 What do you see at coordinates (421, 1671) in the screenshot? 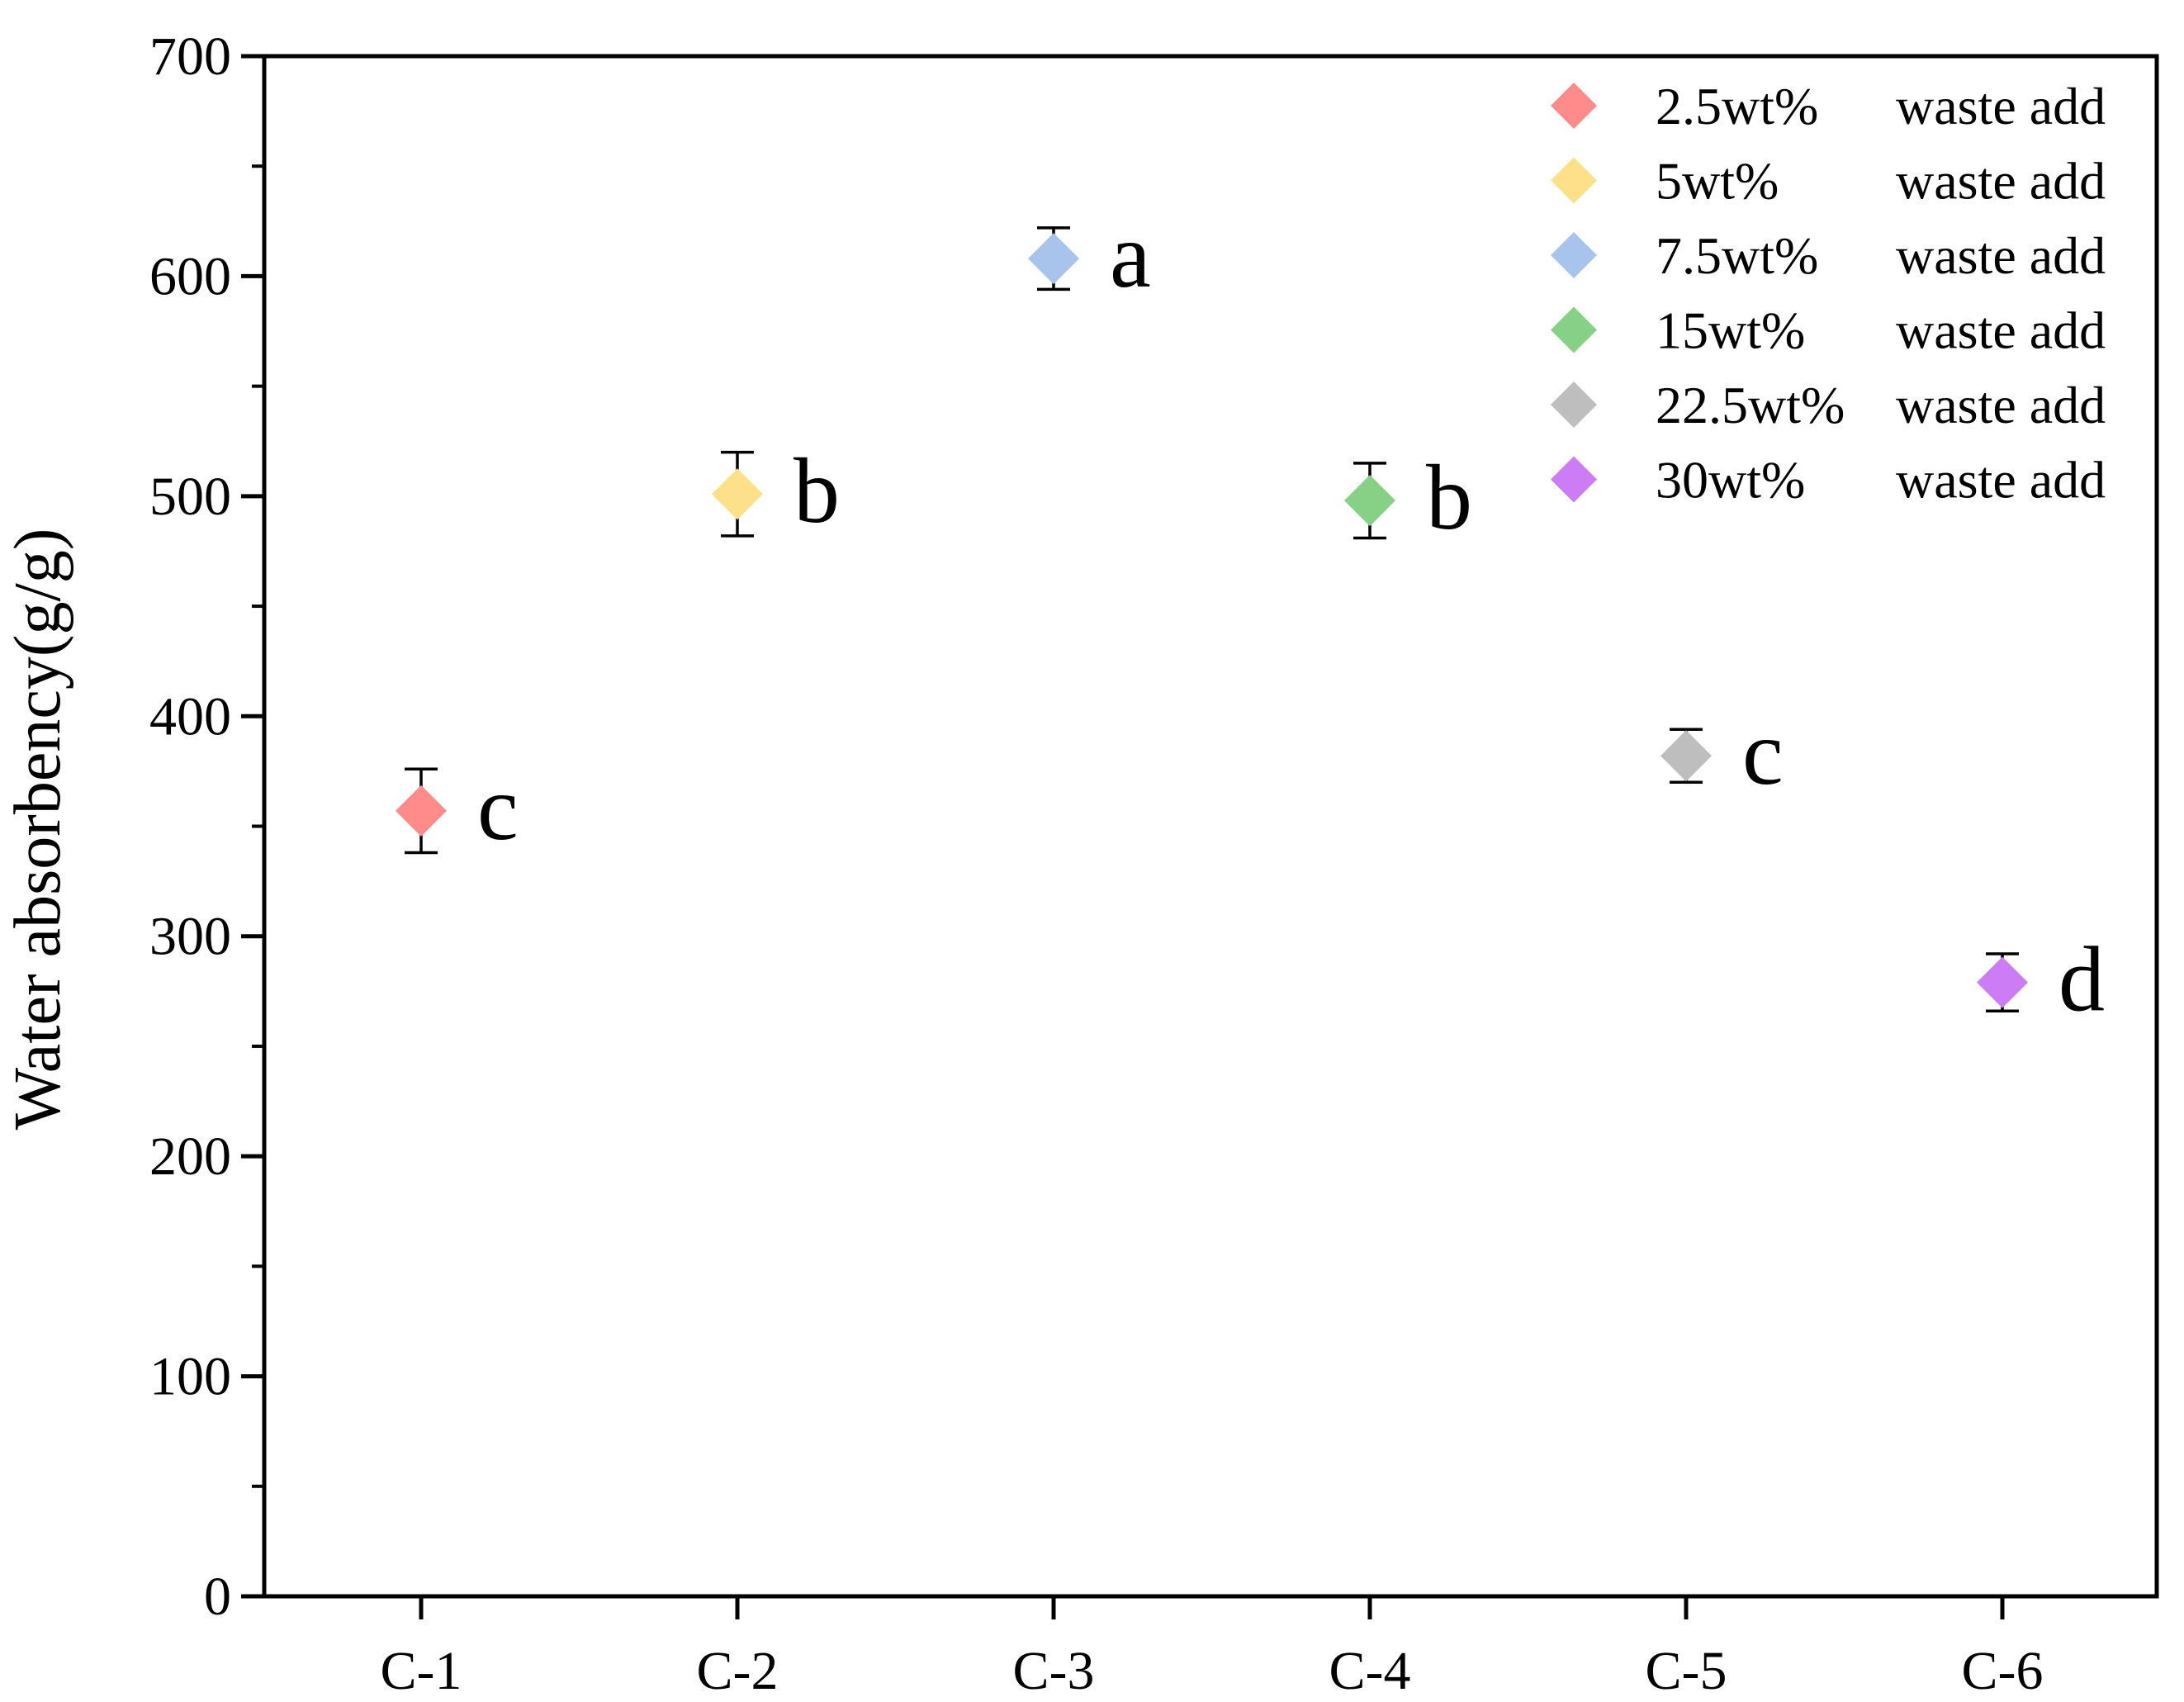
I see `x-tick-label: C-1` at bounding box center [421, 1671].